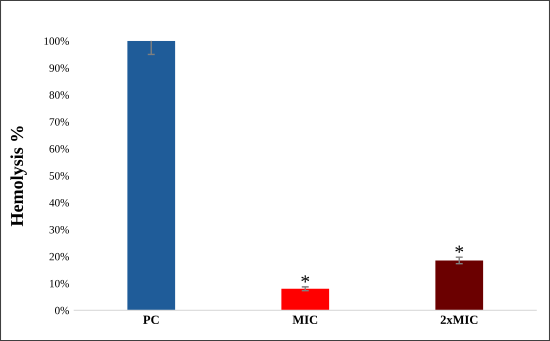 The image size is (550, 341). What do you see at coordinates (59, 95) in the screenshot?
I see `y-tick-label: 80%` at bounding box center [59, 95].